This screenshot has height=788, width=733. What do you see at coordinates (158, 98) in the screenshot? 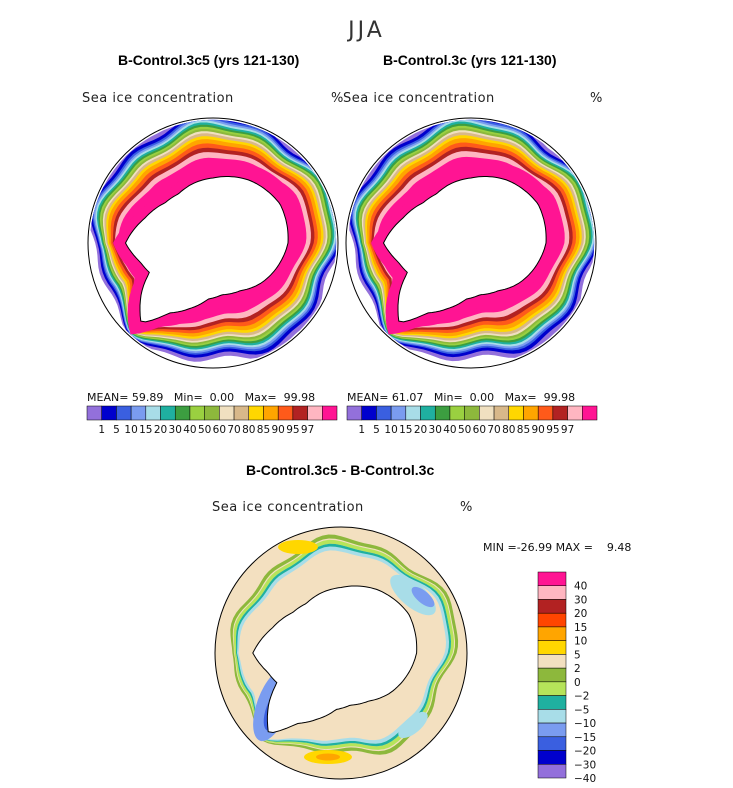
I see `panel-1-field-label: Sea ice concentration` at bounding box center [158, 98].